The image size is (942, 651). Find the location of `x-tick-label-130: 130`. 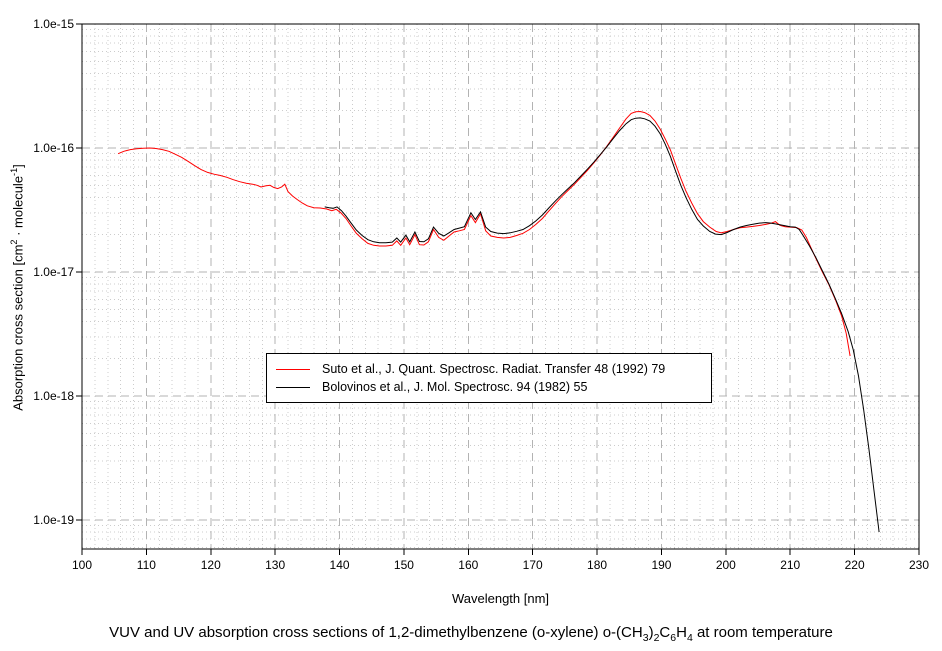

x-tick-label-130: 130 is located at coordinates (275, 565).